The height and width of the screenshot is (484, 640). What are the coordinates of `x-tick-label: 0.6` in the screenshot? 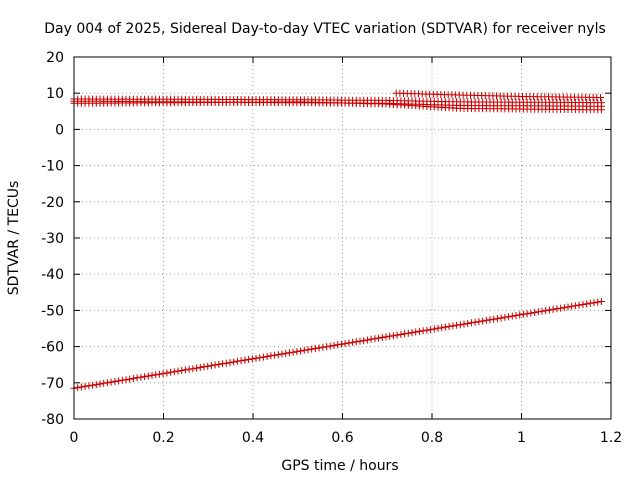 It's located at (342, 438).